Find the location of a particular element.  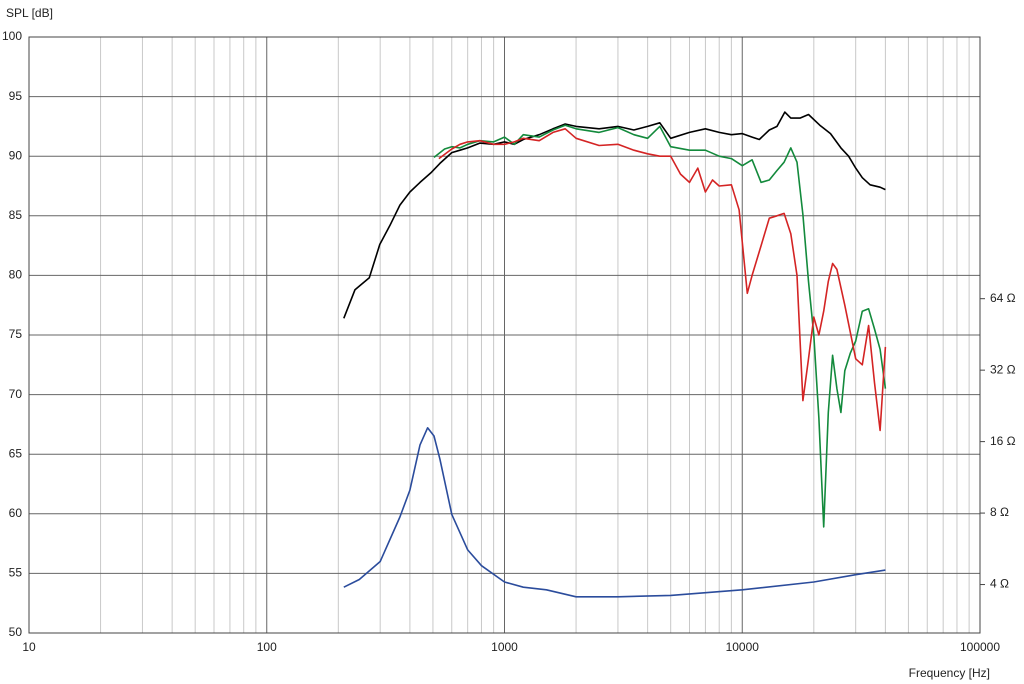

x-tick-label: 100000 is located at coordinates (980, 647).